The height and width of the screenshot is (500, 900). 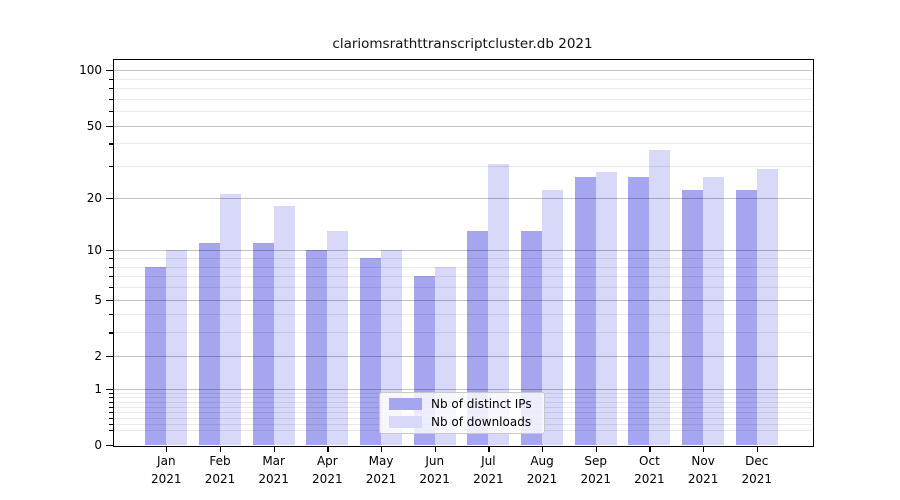 What do you see at coordinates (703, 470) in the screenshot?
I see `x-tick-label-nov-2021: Nov 2021` at bounding box center [703, 470].